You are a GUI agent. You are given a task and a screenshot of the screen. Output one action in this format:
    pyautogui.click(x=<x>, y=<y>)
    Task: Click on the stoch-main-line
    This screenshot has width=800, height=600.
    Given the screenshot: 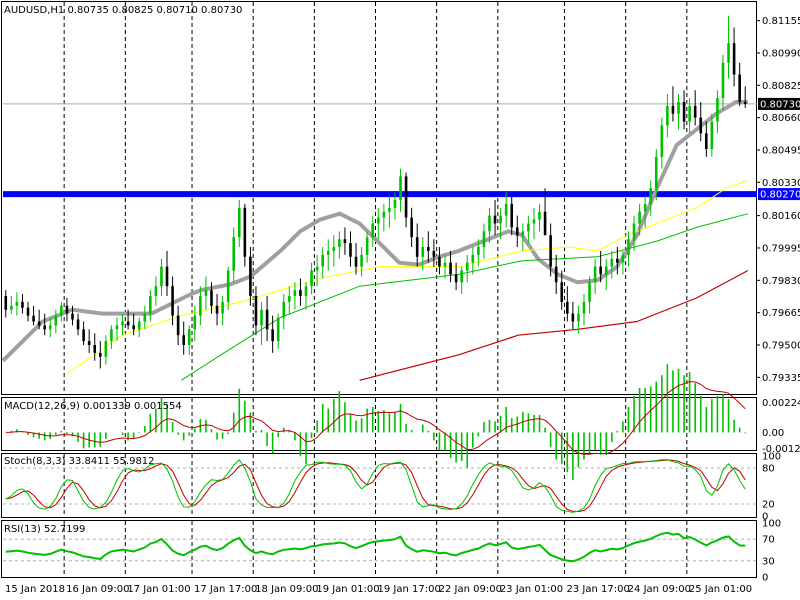 What is the action you would take?
    pyautogui.click(x=375, y=486)
    